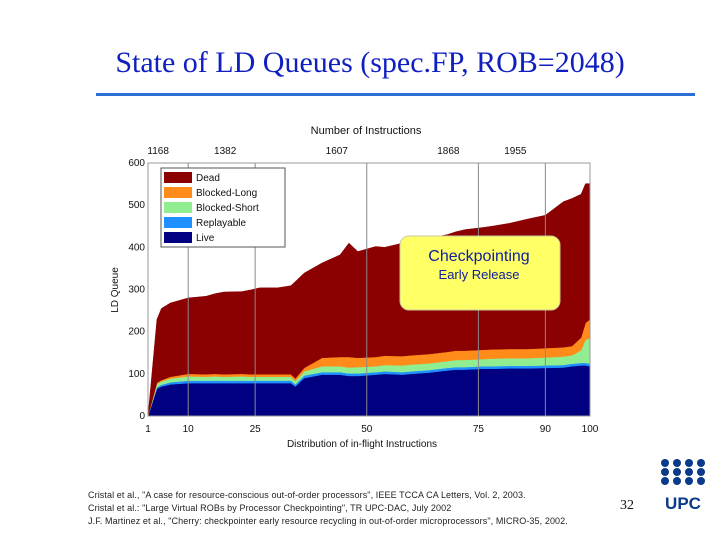 The width and height of the screenshot is (720, 540). I want to click on top-tick-label-2: 1382, so click(225, 151).